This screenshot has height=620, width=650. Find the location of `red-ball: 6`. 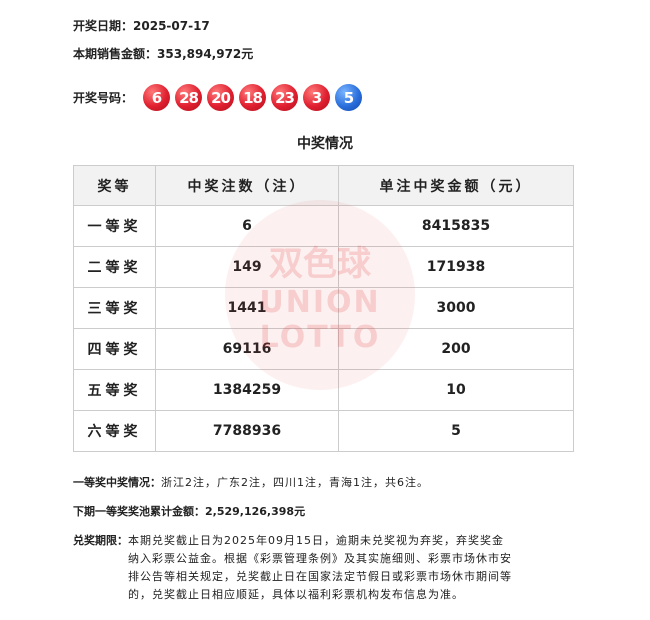

red-ball: 6 is located at coordinates (157, 97).